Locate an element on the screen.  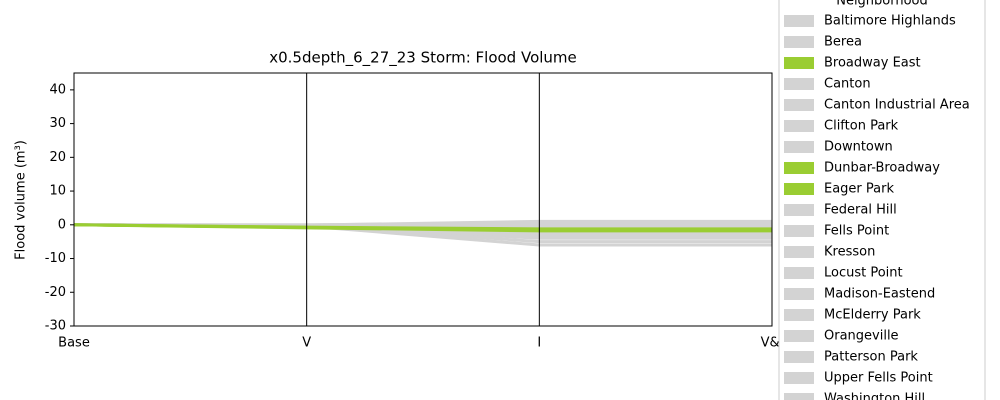
legend-label: Downtown is located at coordinates (858, 147).